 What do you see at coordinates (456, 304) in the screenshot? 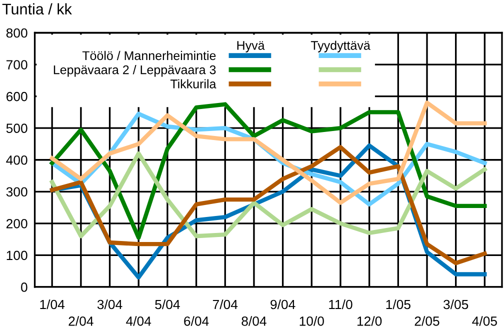
I see `x-tick-label: 3/05` at bounding box center [456, 304].